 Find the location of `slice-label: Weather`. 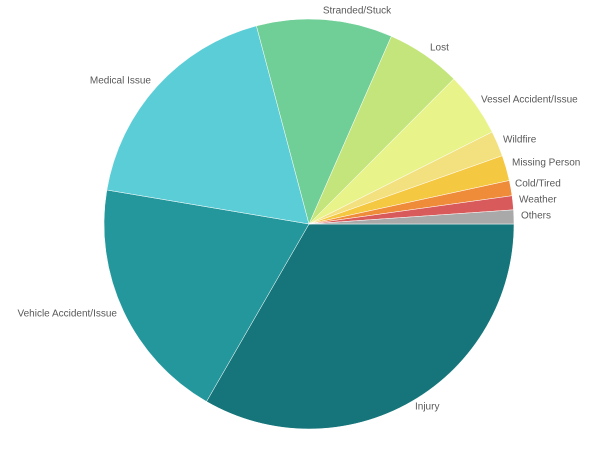

slice-label: Weather is located at coordinates (538, 200).